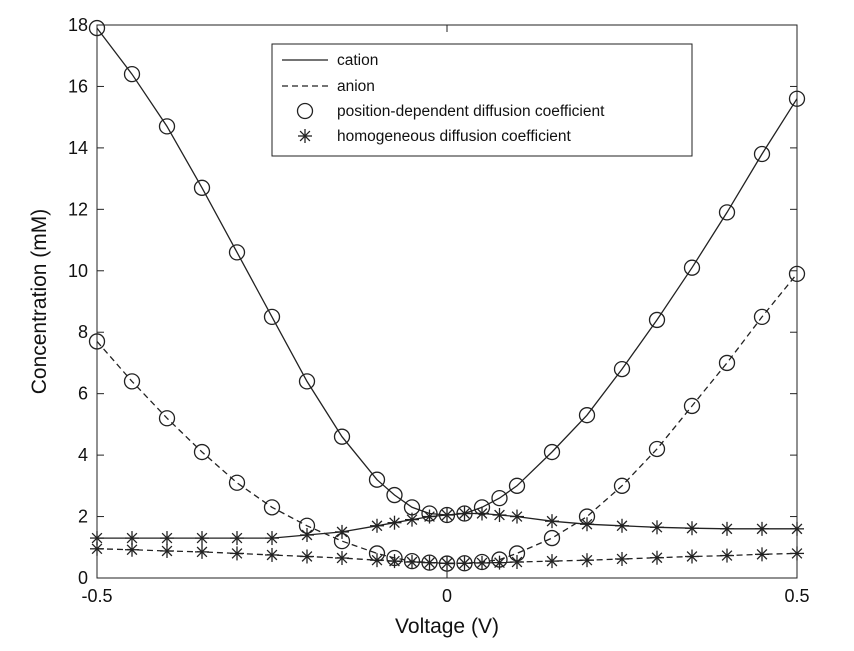 The width and height of the screenshot is (854, 651). Describe the element at coordinates (78, 209) in the screenshot. I see `y-tick-label: 12` at that location.